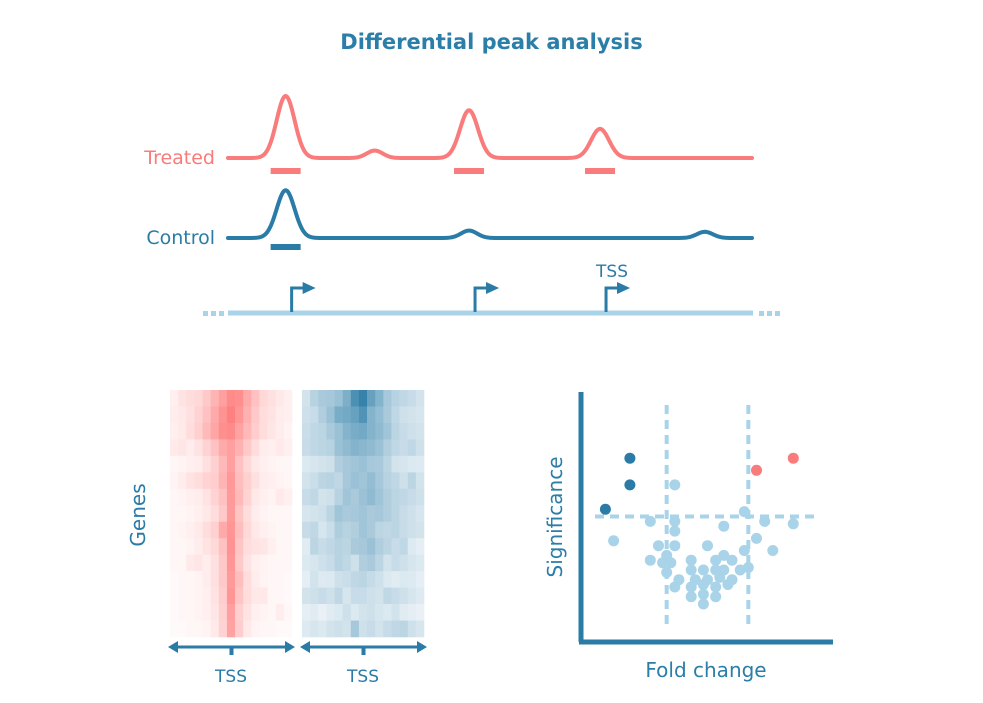 The width and height of the screenshot is (983, 703). What do you see at coordinates (297, 648) in the screenshot?
I see `heatmap-axes` at bounding box center [297, 648].